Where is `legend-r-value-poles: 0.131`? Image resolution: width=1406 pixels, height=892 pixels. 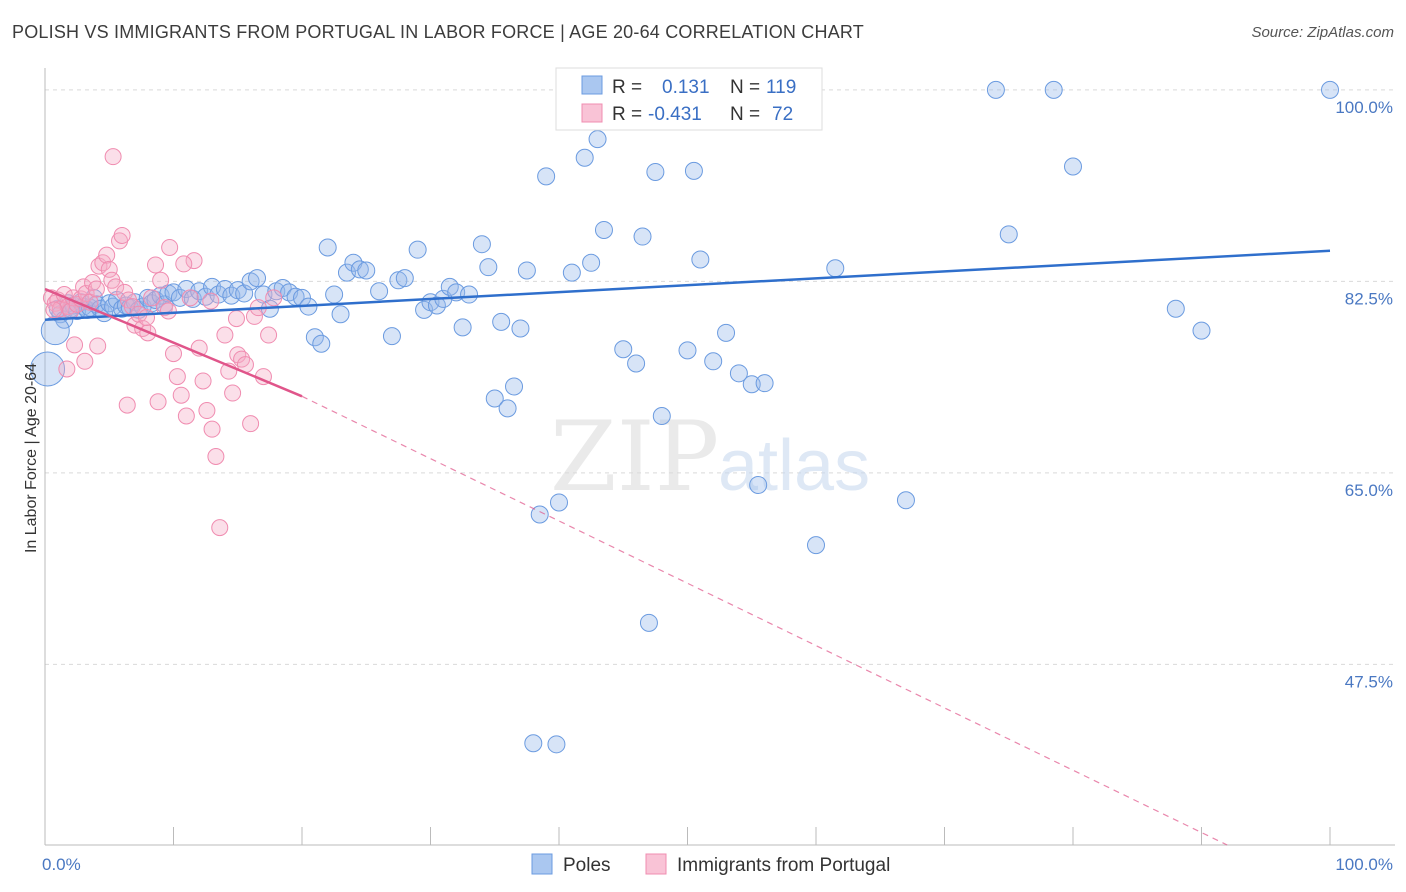
legend-r-value-poles: 0.131 is located at coordinates (686, 87).